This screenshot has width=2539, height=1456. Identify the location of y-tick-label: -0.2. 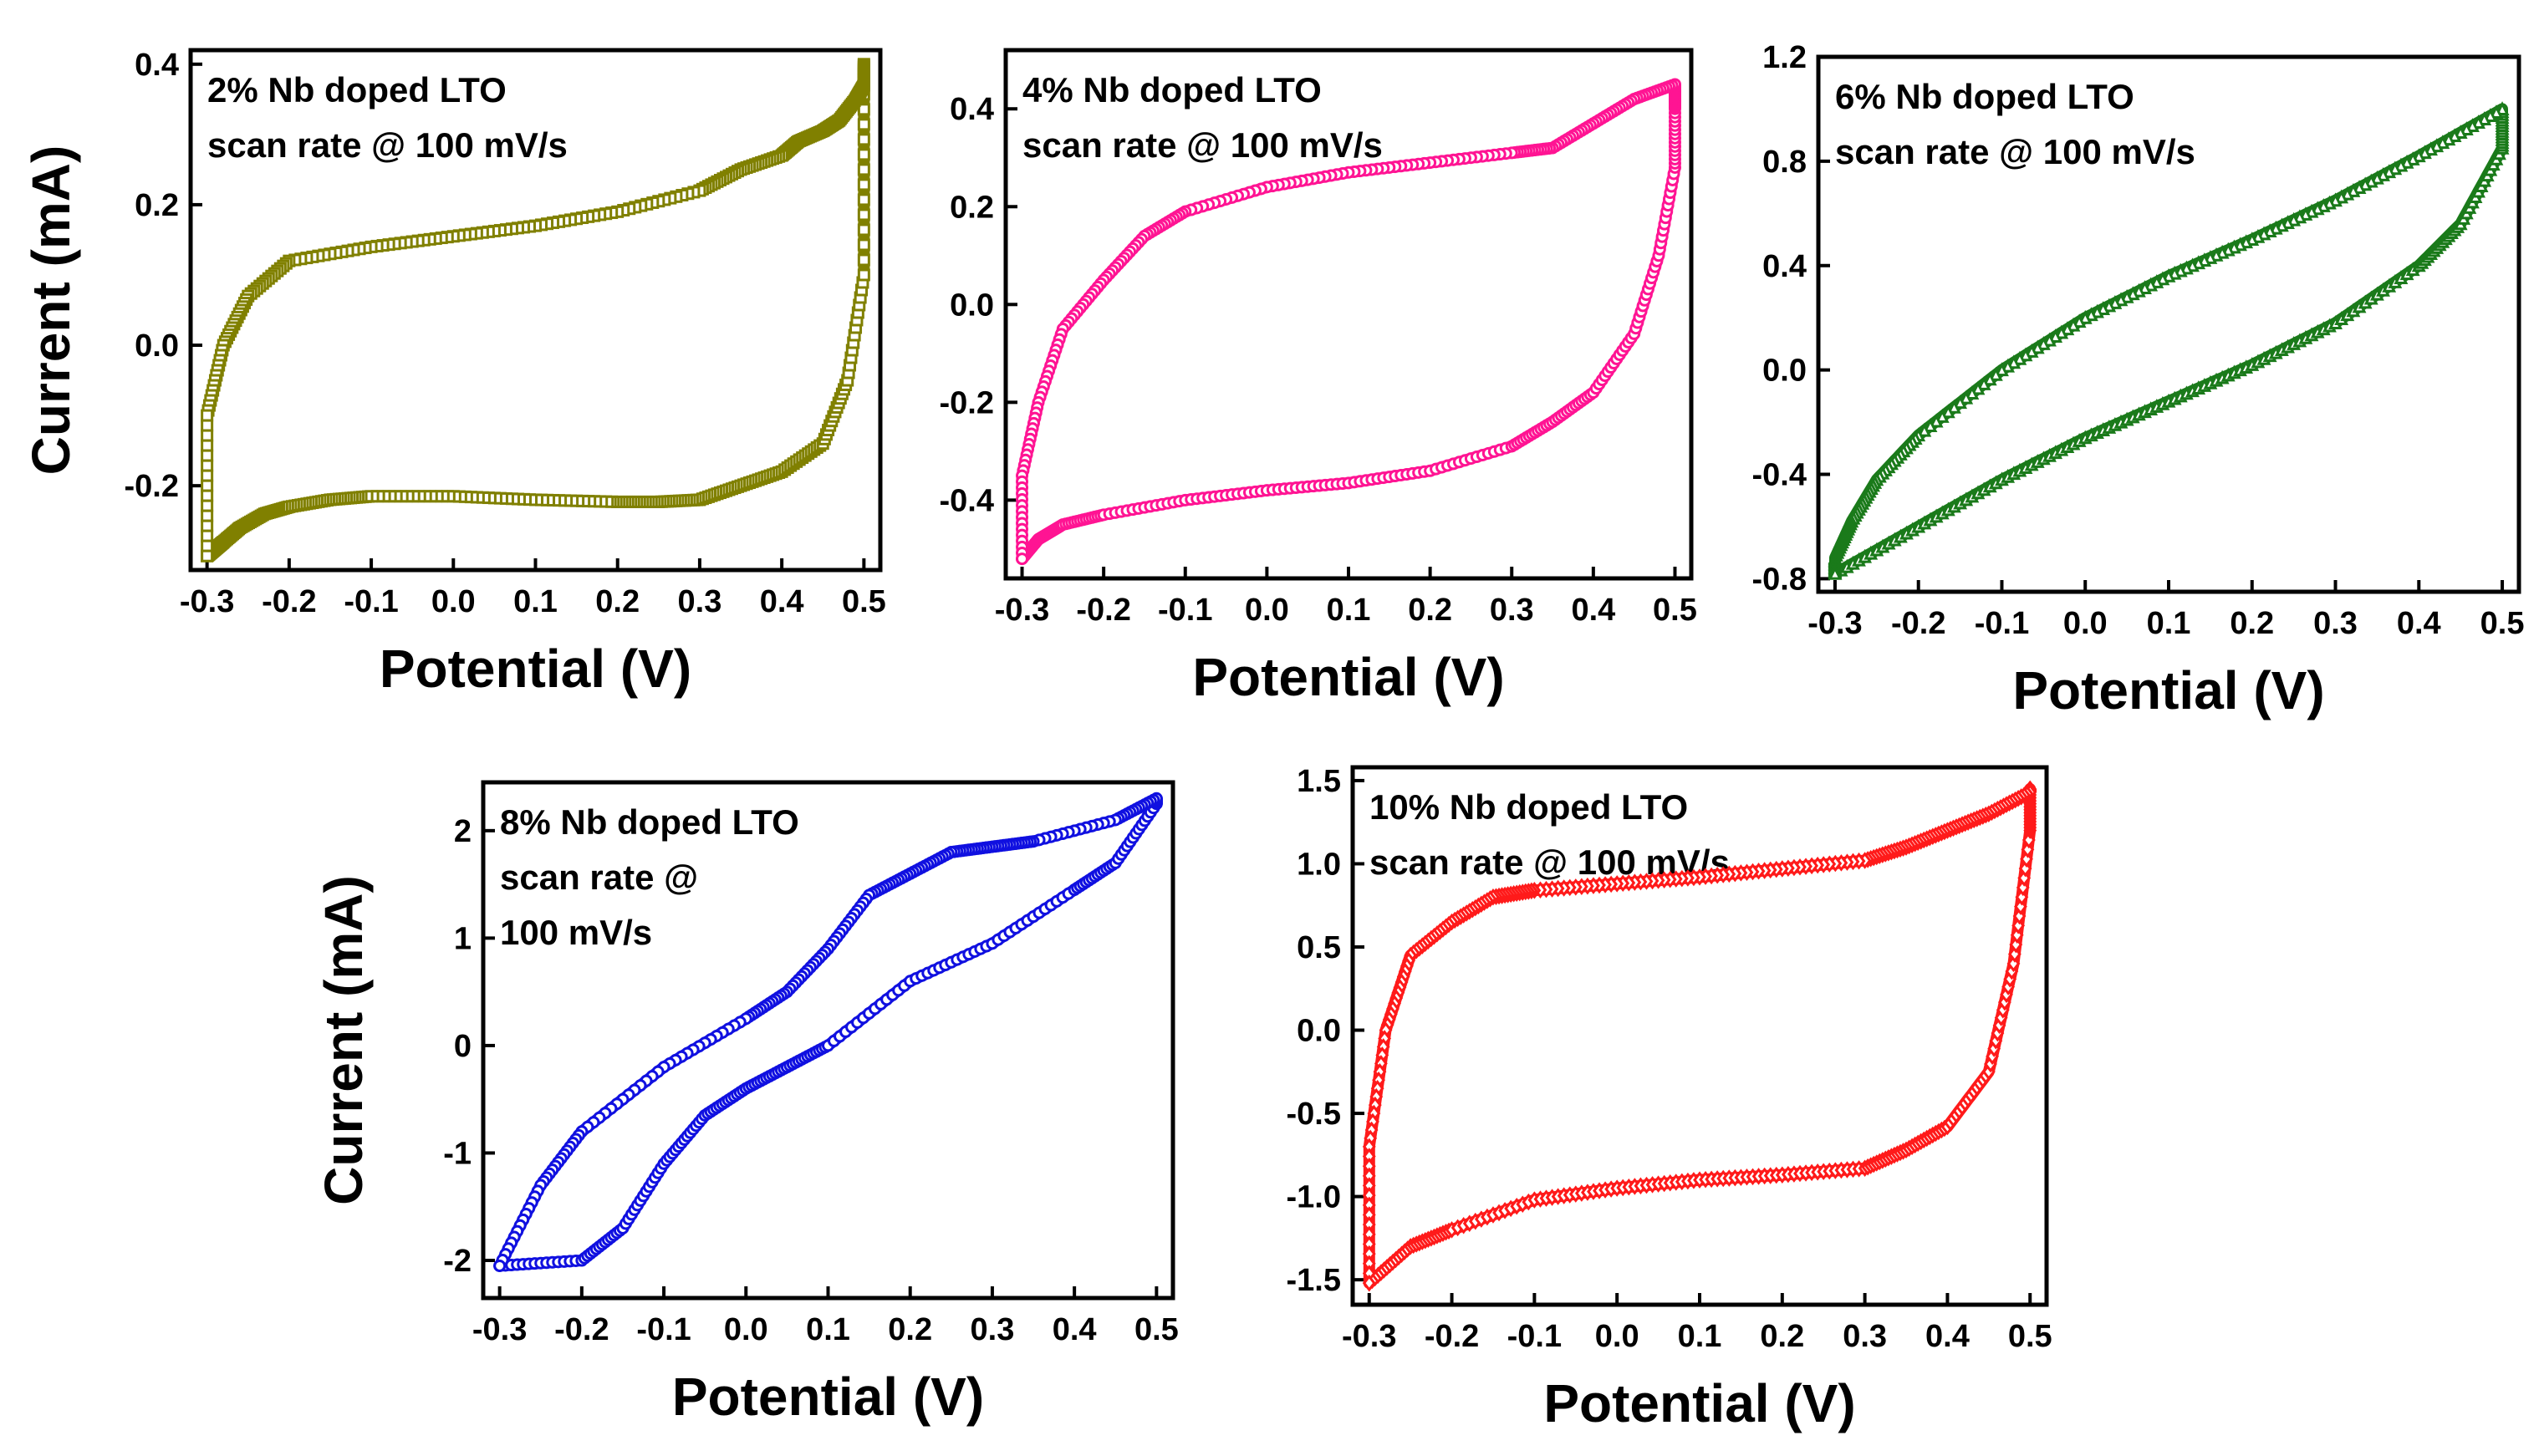
(967, 402).